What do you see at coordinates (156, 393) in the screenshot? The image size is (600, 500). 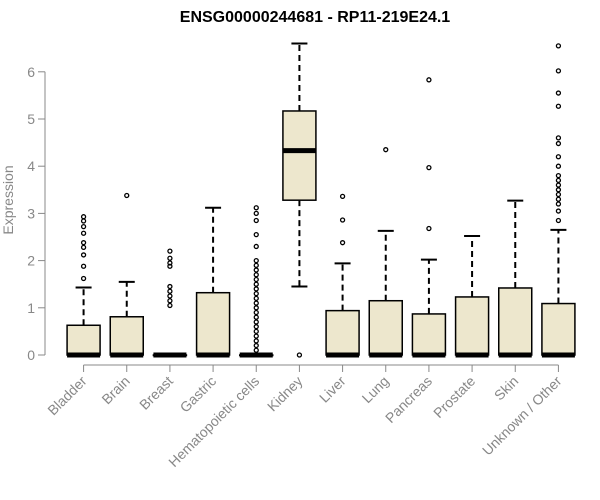 I see `x-tick-label: Breast` at bounding box center [156, 393].